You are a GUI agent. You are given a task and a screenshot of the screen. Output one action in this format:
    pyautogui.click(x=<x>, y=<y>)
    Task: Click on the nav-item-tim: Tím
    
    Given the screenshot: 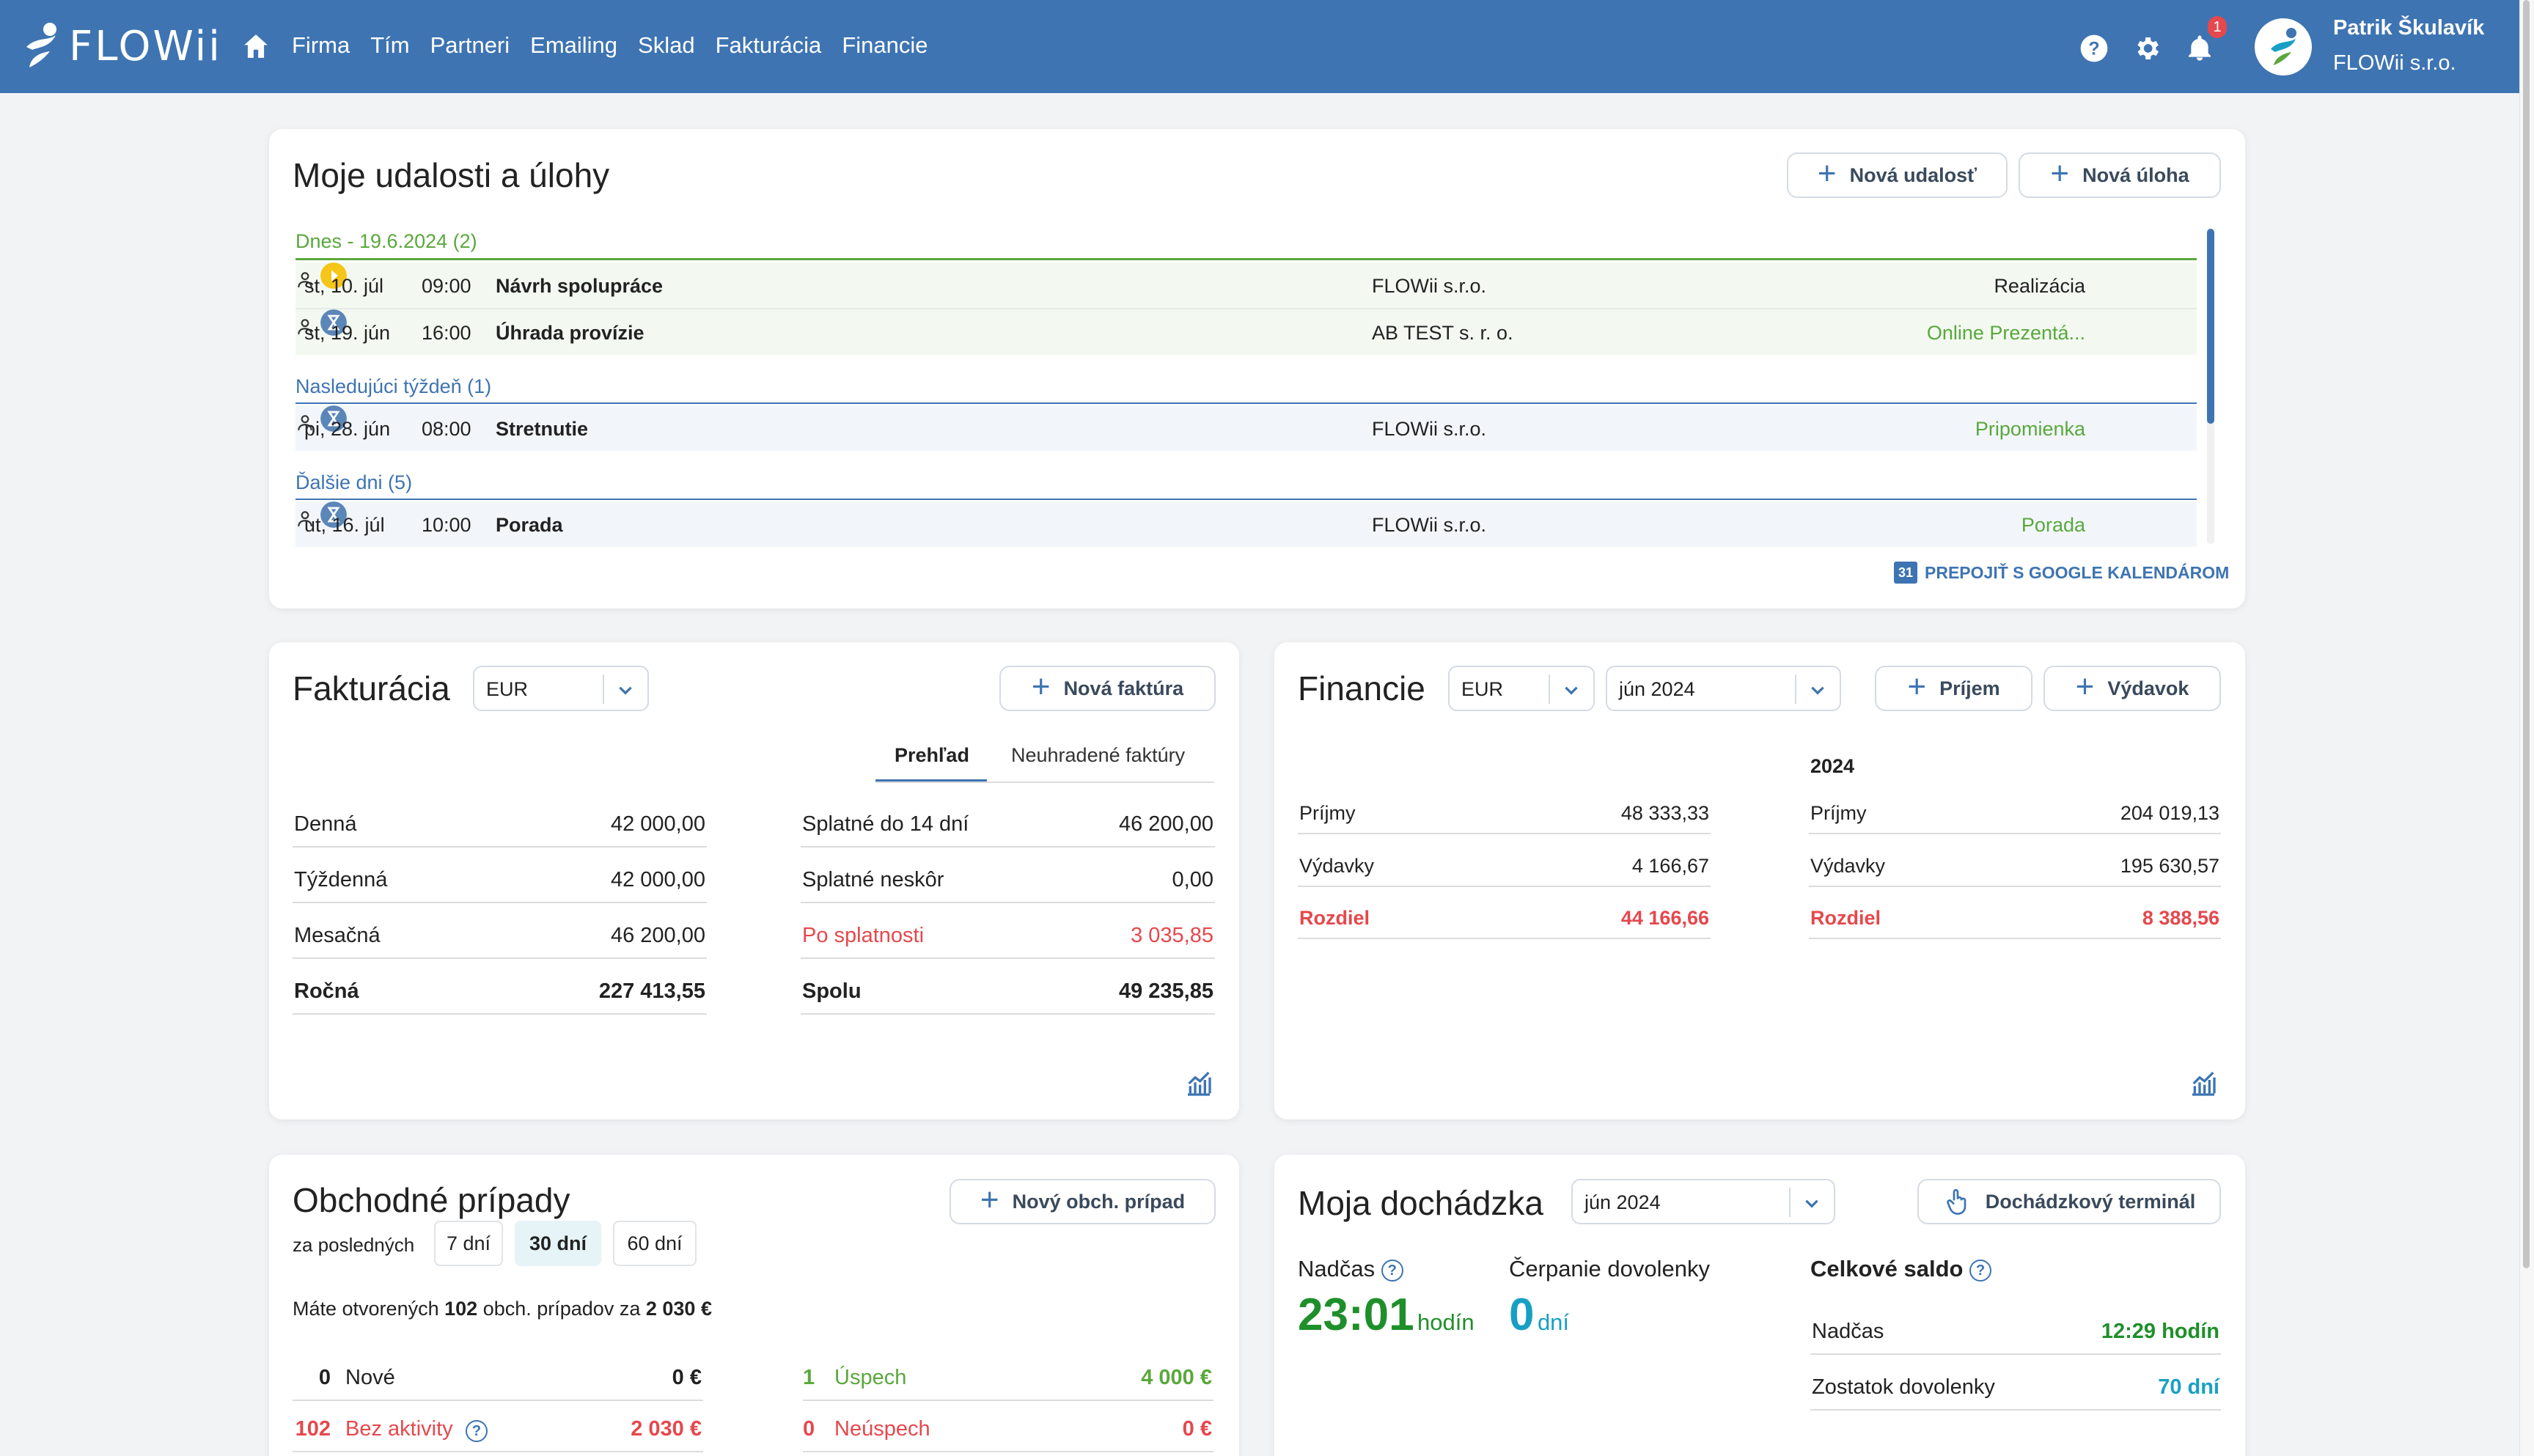 What is the action you would take?
    pyautogui.click(x=390, y=45)
    